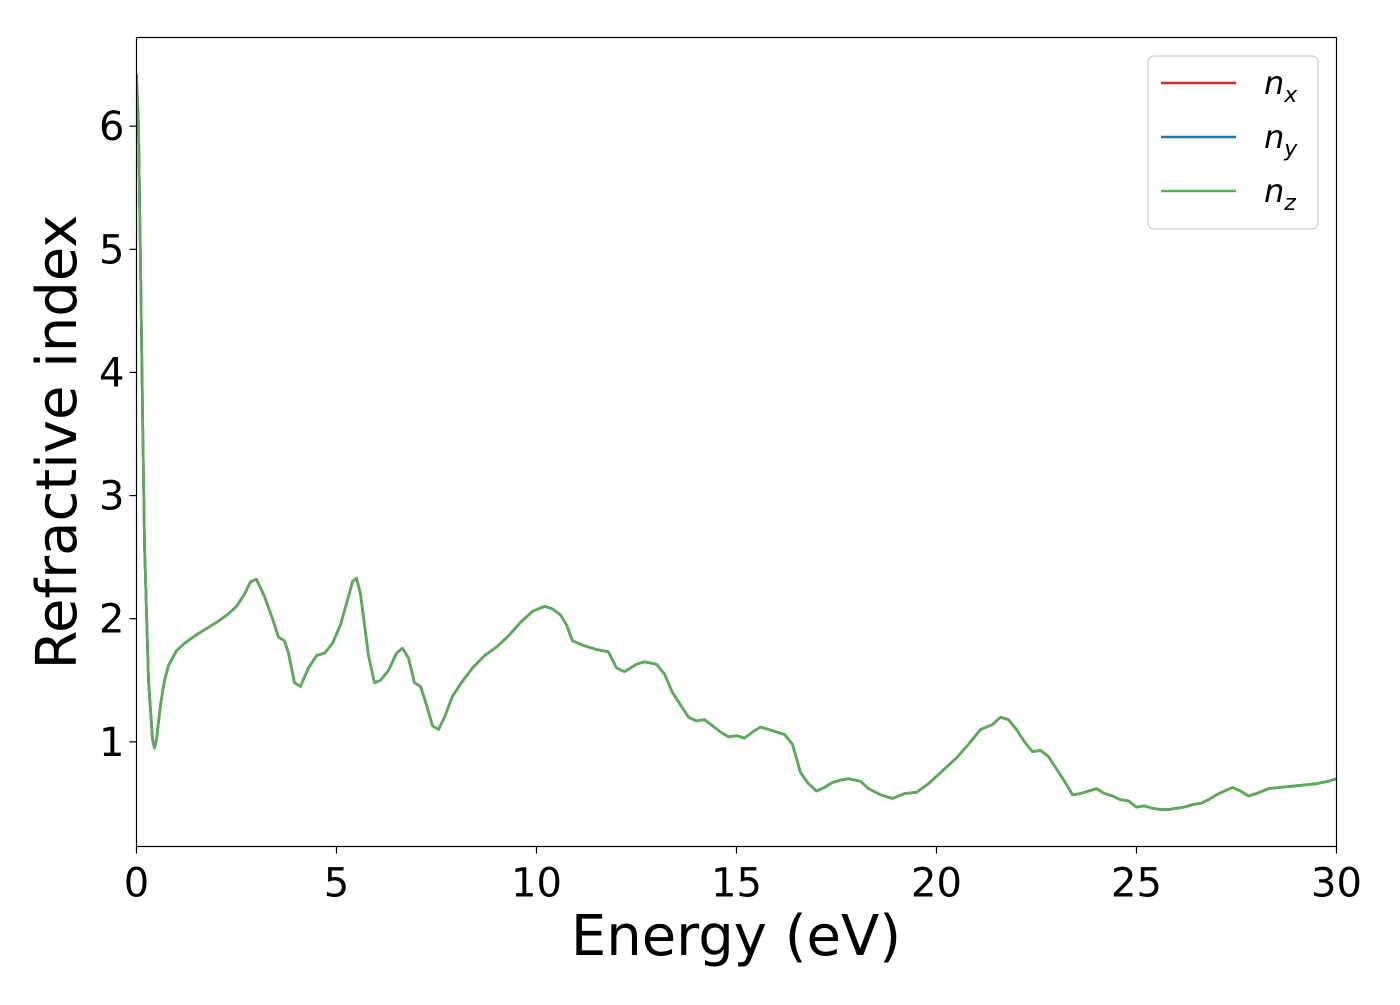 The image size is (1400, 1005). Describe the element at coordinates (1233, 142) in the screenshot. I see `legend-box` at that location.